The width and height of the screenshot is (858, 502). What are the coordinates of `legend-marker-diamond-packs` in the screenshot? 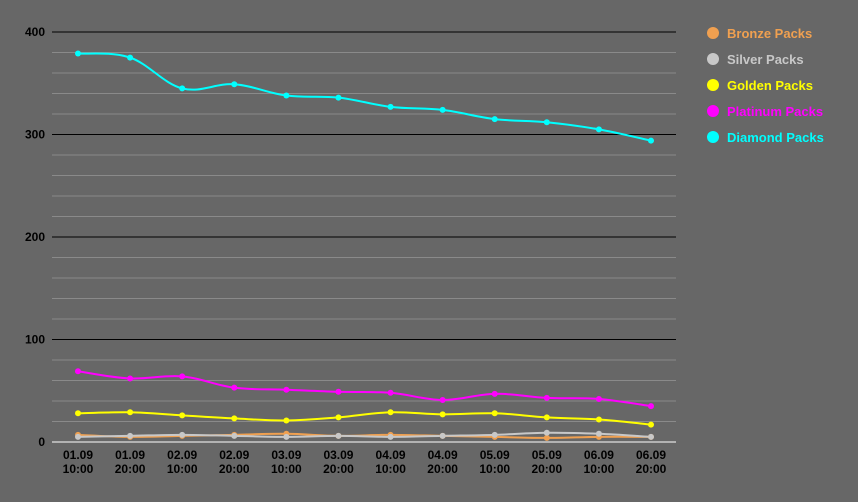 It's located at (713, 137).